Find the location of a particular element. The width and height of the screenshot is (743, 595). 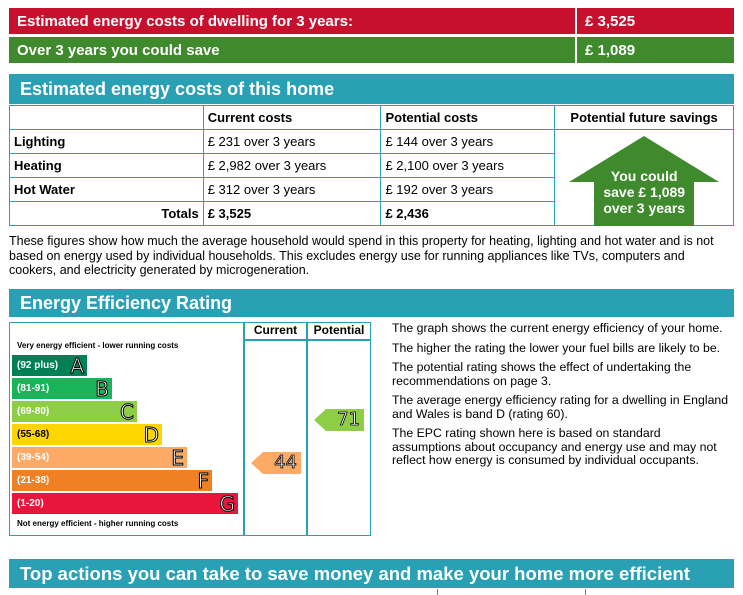

potential-column-header: Potential is located at coordinates (339, 330).